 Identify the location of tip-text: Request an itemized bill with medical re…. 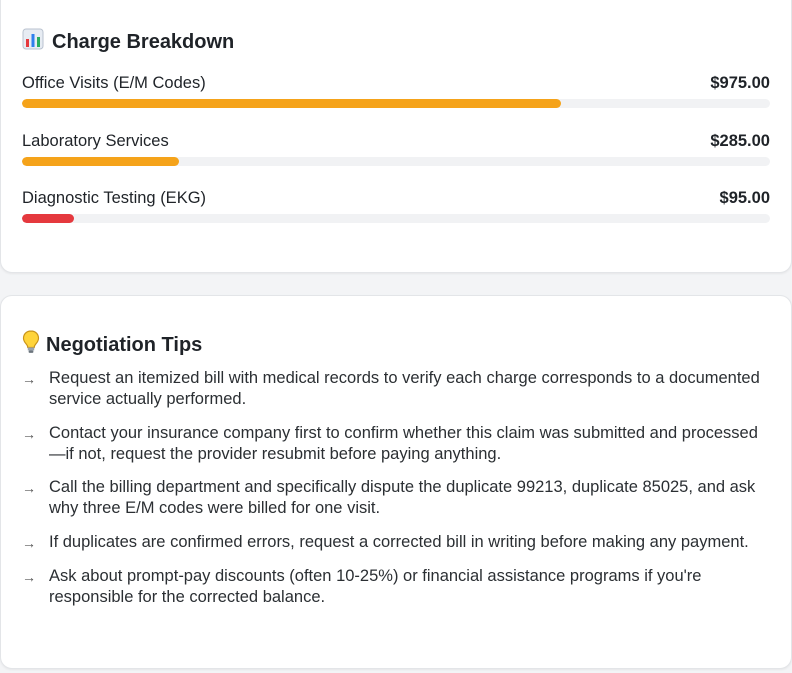
(404, 388).